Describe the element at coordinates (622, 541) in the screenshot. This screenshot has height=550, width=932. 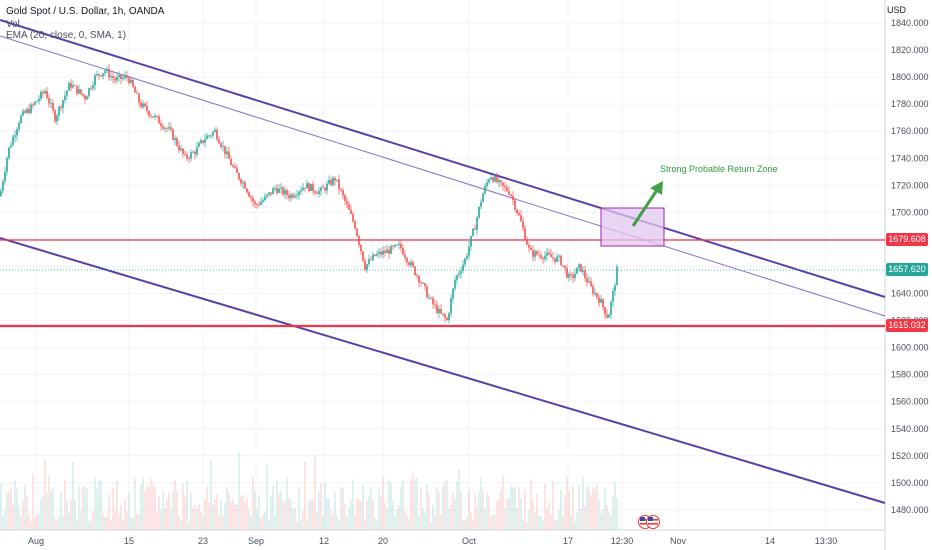
I see `time-tick-label: 12:30` at that location.